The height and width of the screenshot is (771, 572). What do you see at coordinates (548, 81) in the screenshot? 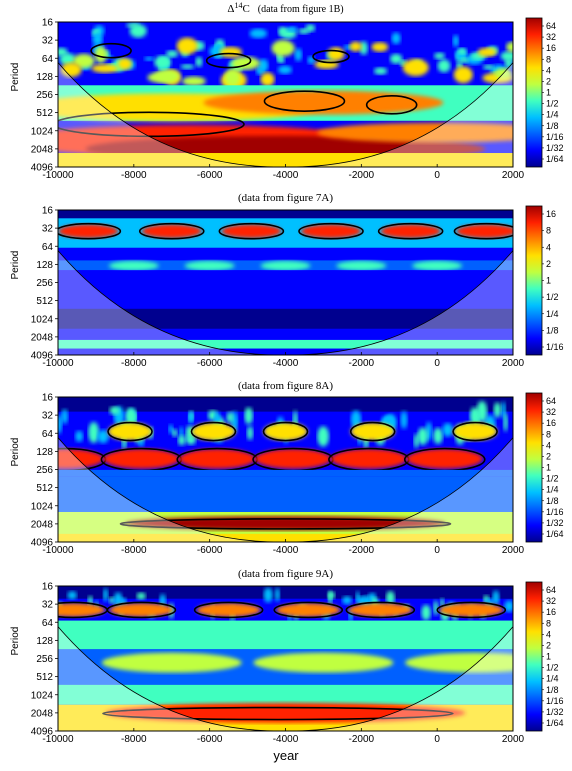
I see `colorbar-tick-label: 2` at bounding box center [548, 81].